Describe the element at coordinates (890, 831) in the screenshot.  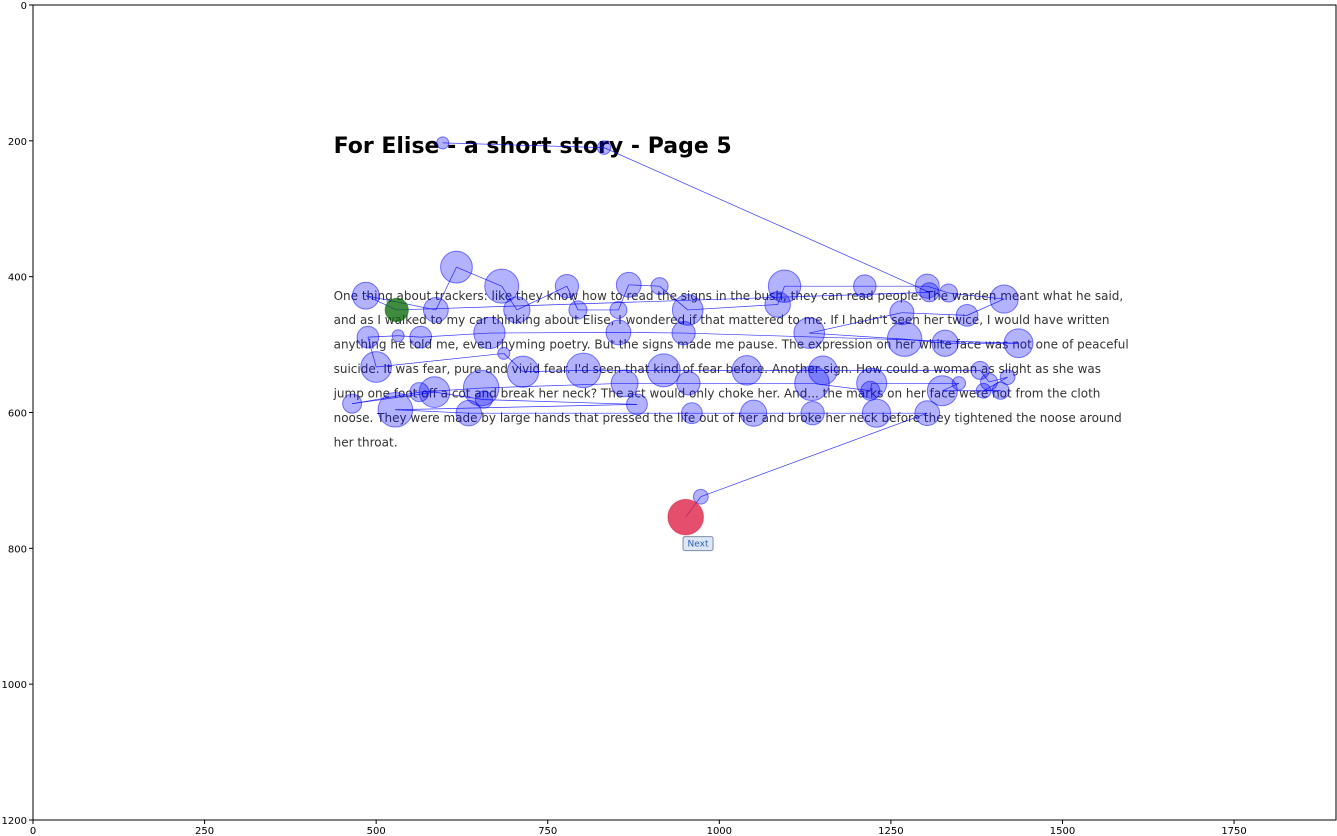
I see `x-tick-label: 1250` at that location.